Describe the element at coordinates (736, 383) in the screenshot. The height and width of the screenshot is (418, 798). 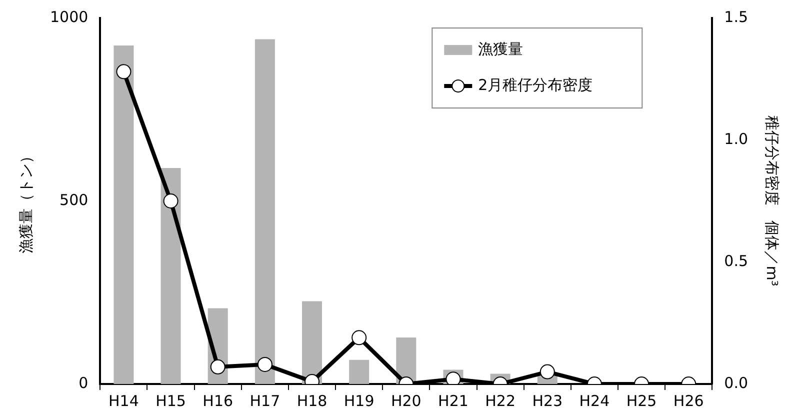
I see `y2-tick-label: 0.0` at that location.